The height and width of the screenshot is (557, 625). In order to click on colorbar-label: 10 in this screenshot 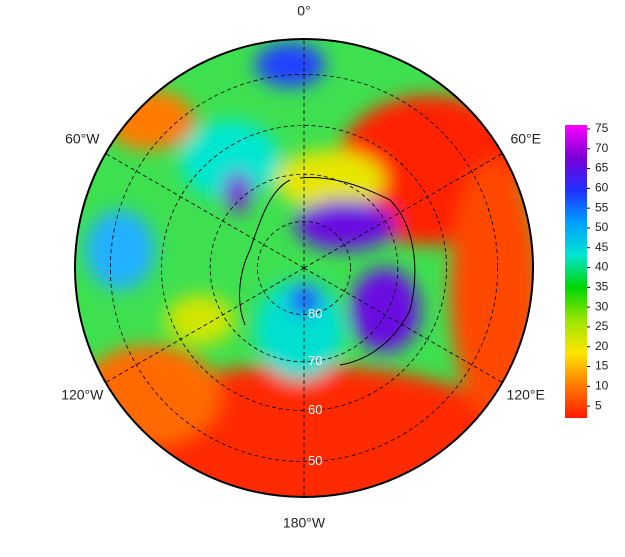, I will do `click(602, 385)`.